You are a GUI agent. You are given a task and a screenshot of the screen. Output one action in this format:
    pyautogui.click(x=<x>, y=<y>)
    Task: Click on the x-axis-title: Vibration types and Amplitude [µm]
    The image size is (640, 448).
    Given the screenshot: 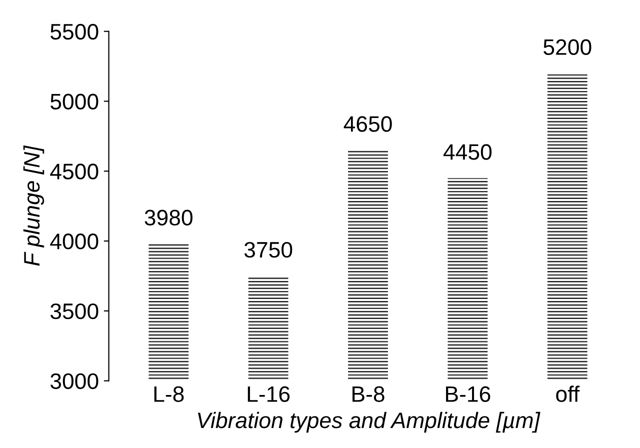 What is the action you would take?
    pyautogui.click(x=369, y=422)
    